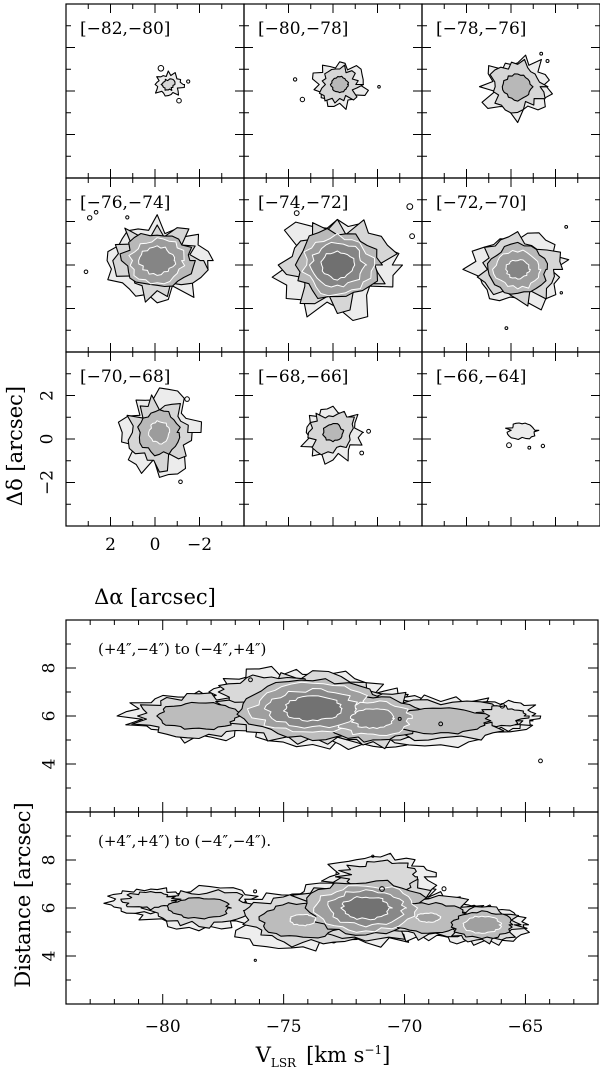 The width and height of the screenshot is (600, 1080). I want to click on pv-xlabel-sup: −1, so click(373, 1050).